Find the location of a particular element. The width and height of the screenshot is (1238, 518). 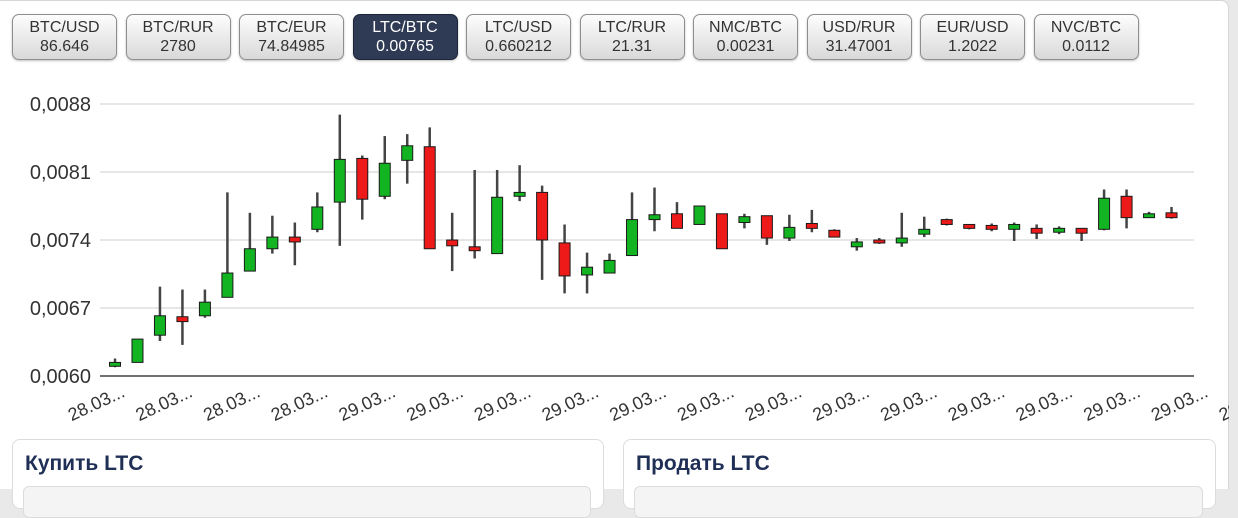

pair-tab-nmc-btc: NMC/BTC 0.00231 is located at coordinates (745, 37).